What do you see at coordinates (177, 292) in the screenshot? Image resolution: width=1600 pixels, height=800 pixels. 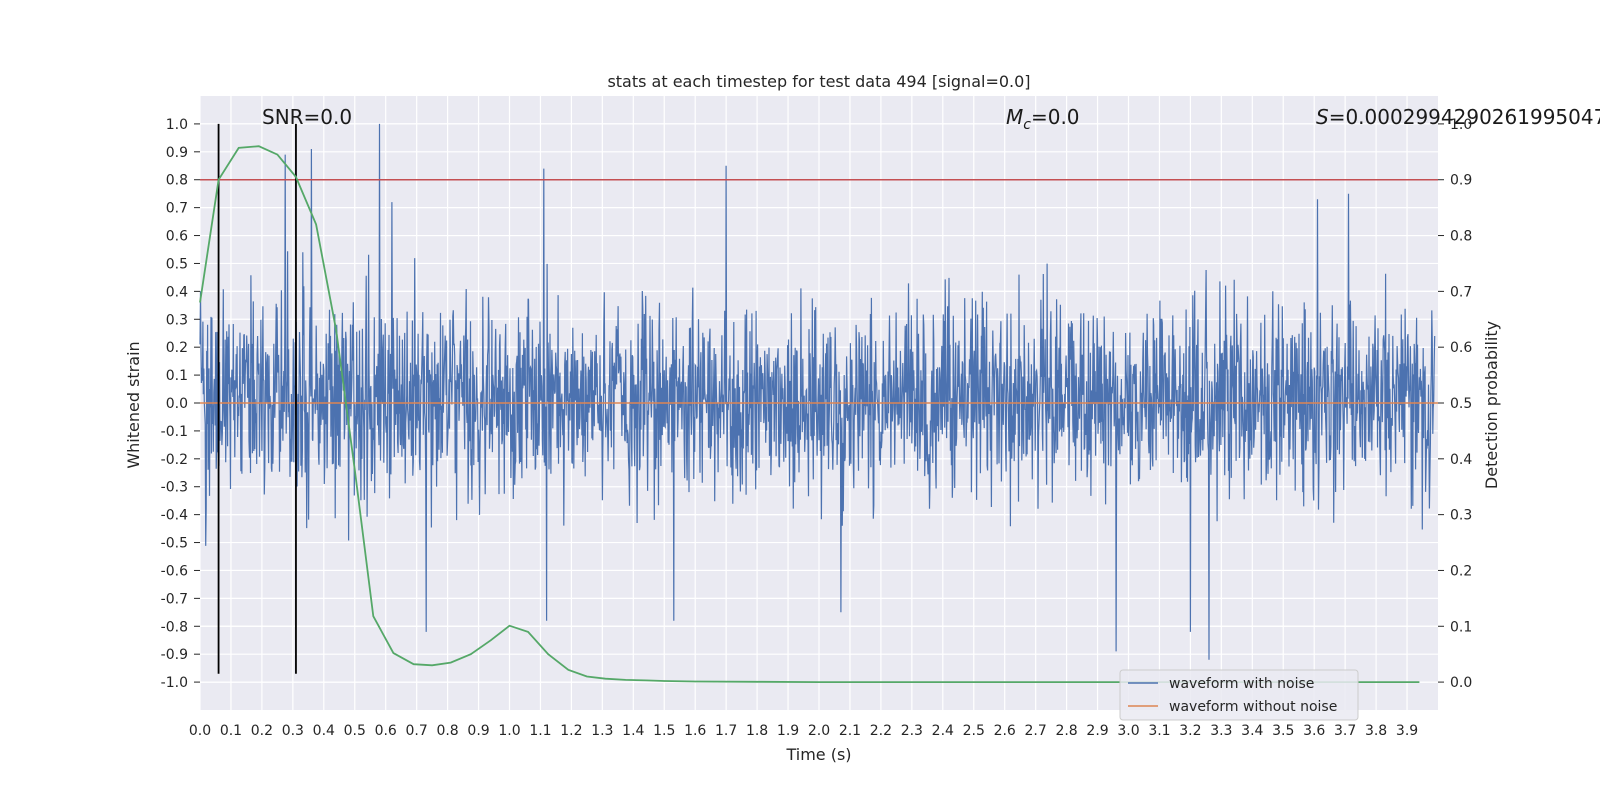 I see `y-tick-label: 0.4` at bounding box center [177, 292].